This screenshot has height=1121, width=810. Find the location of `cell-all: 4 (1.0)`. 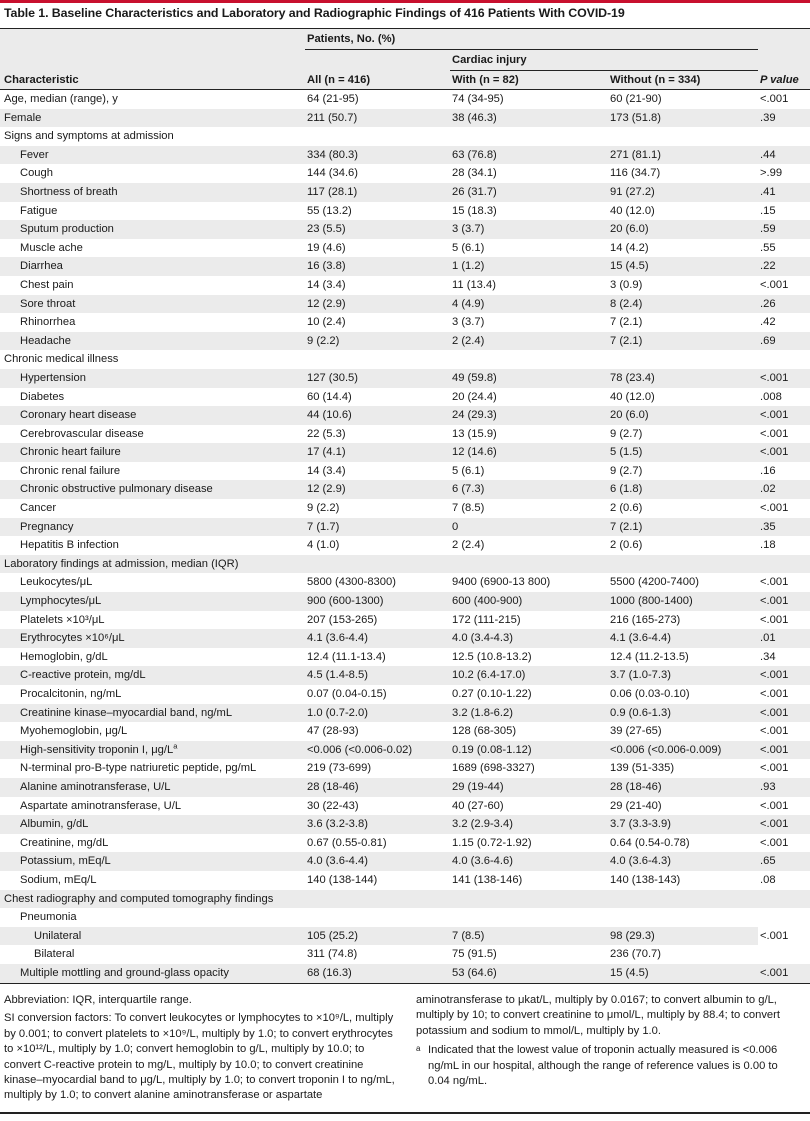

cell-all: 4 (1.0) is located at coordinates (323, 545).